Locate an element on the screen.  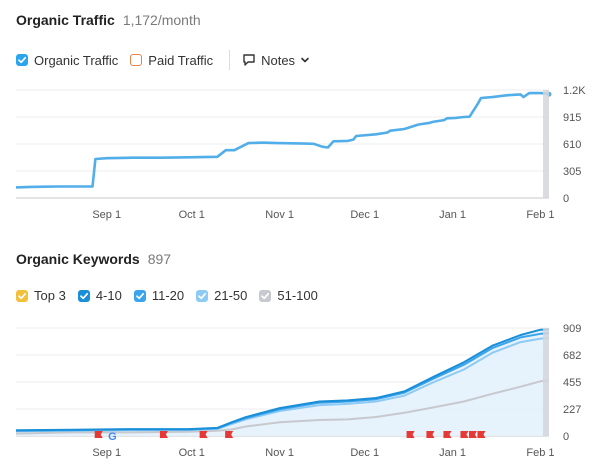
legend-top-3: Top 3 is located at coordinates (41, 295).